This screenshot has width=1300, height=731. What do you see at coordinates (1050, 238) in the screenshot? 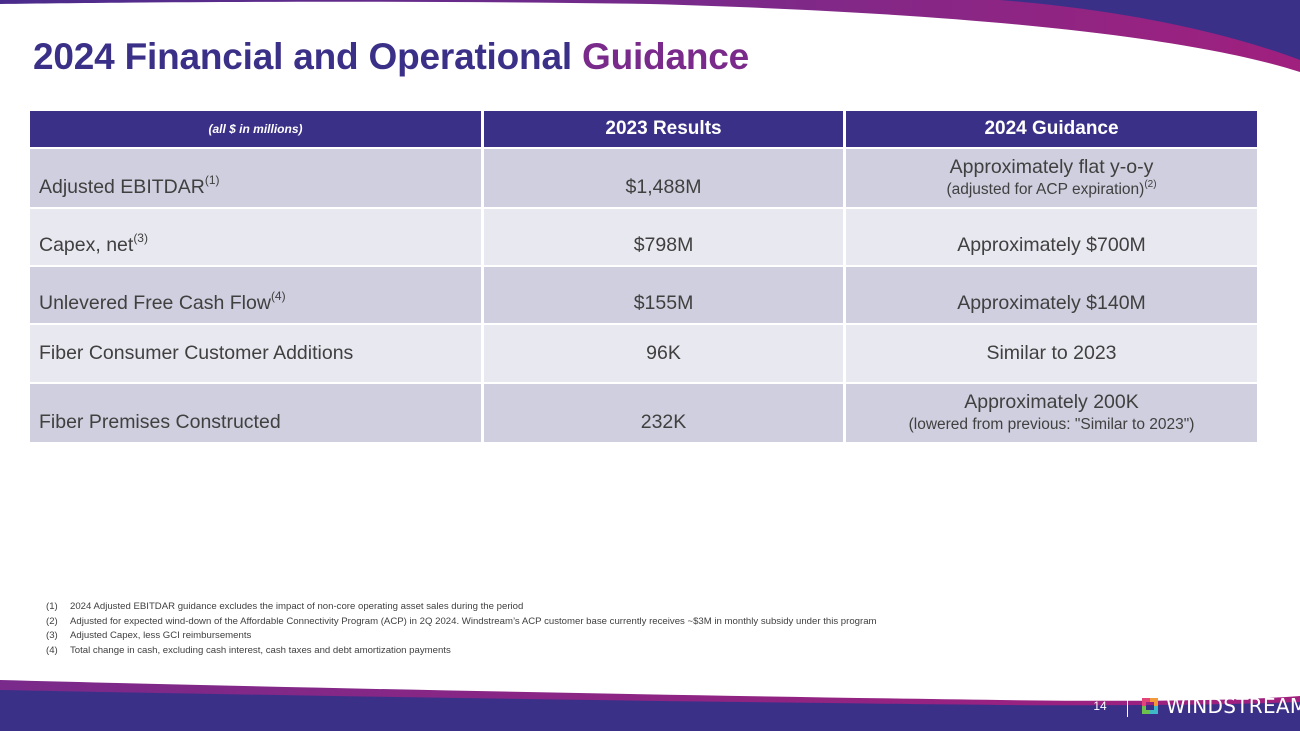
I see `row-guidance: Approximately $700M` at bounding box center [1050, 238].